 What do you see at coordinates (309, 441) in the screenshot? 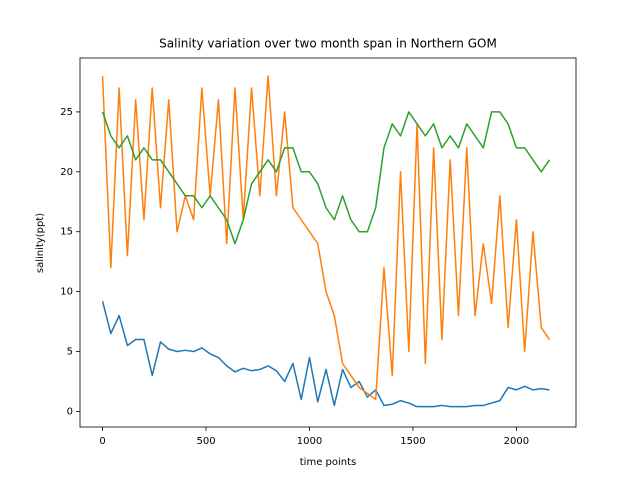
I see `x-tick-label: 1000` at bounding box center [309, 441].